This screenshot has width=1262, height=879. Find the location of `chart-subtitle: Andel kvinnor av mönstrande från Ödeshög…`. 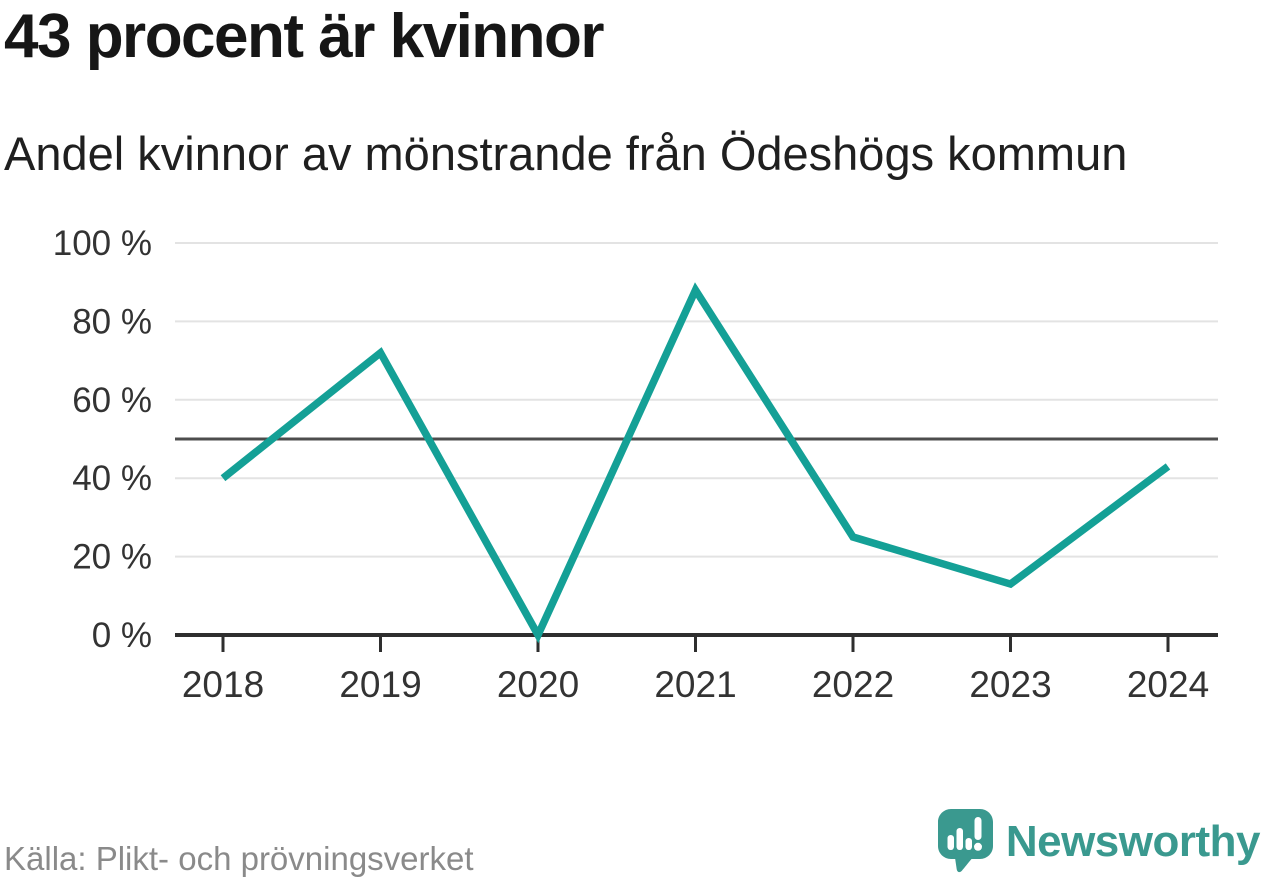

chart-subtitle: Andel kvinnor av mönstrande från Ödeshög… is located at coordinates (566, 153).